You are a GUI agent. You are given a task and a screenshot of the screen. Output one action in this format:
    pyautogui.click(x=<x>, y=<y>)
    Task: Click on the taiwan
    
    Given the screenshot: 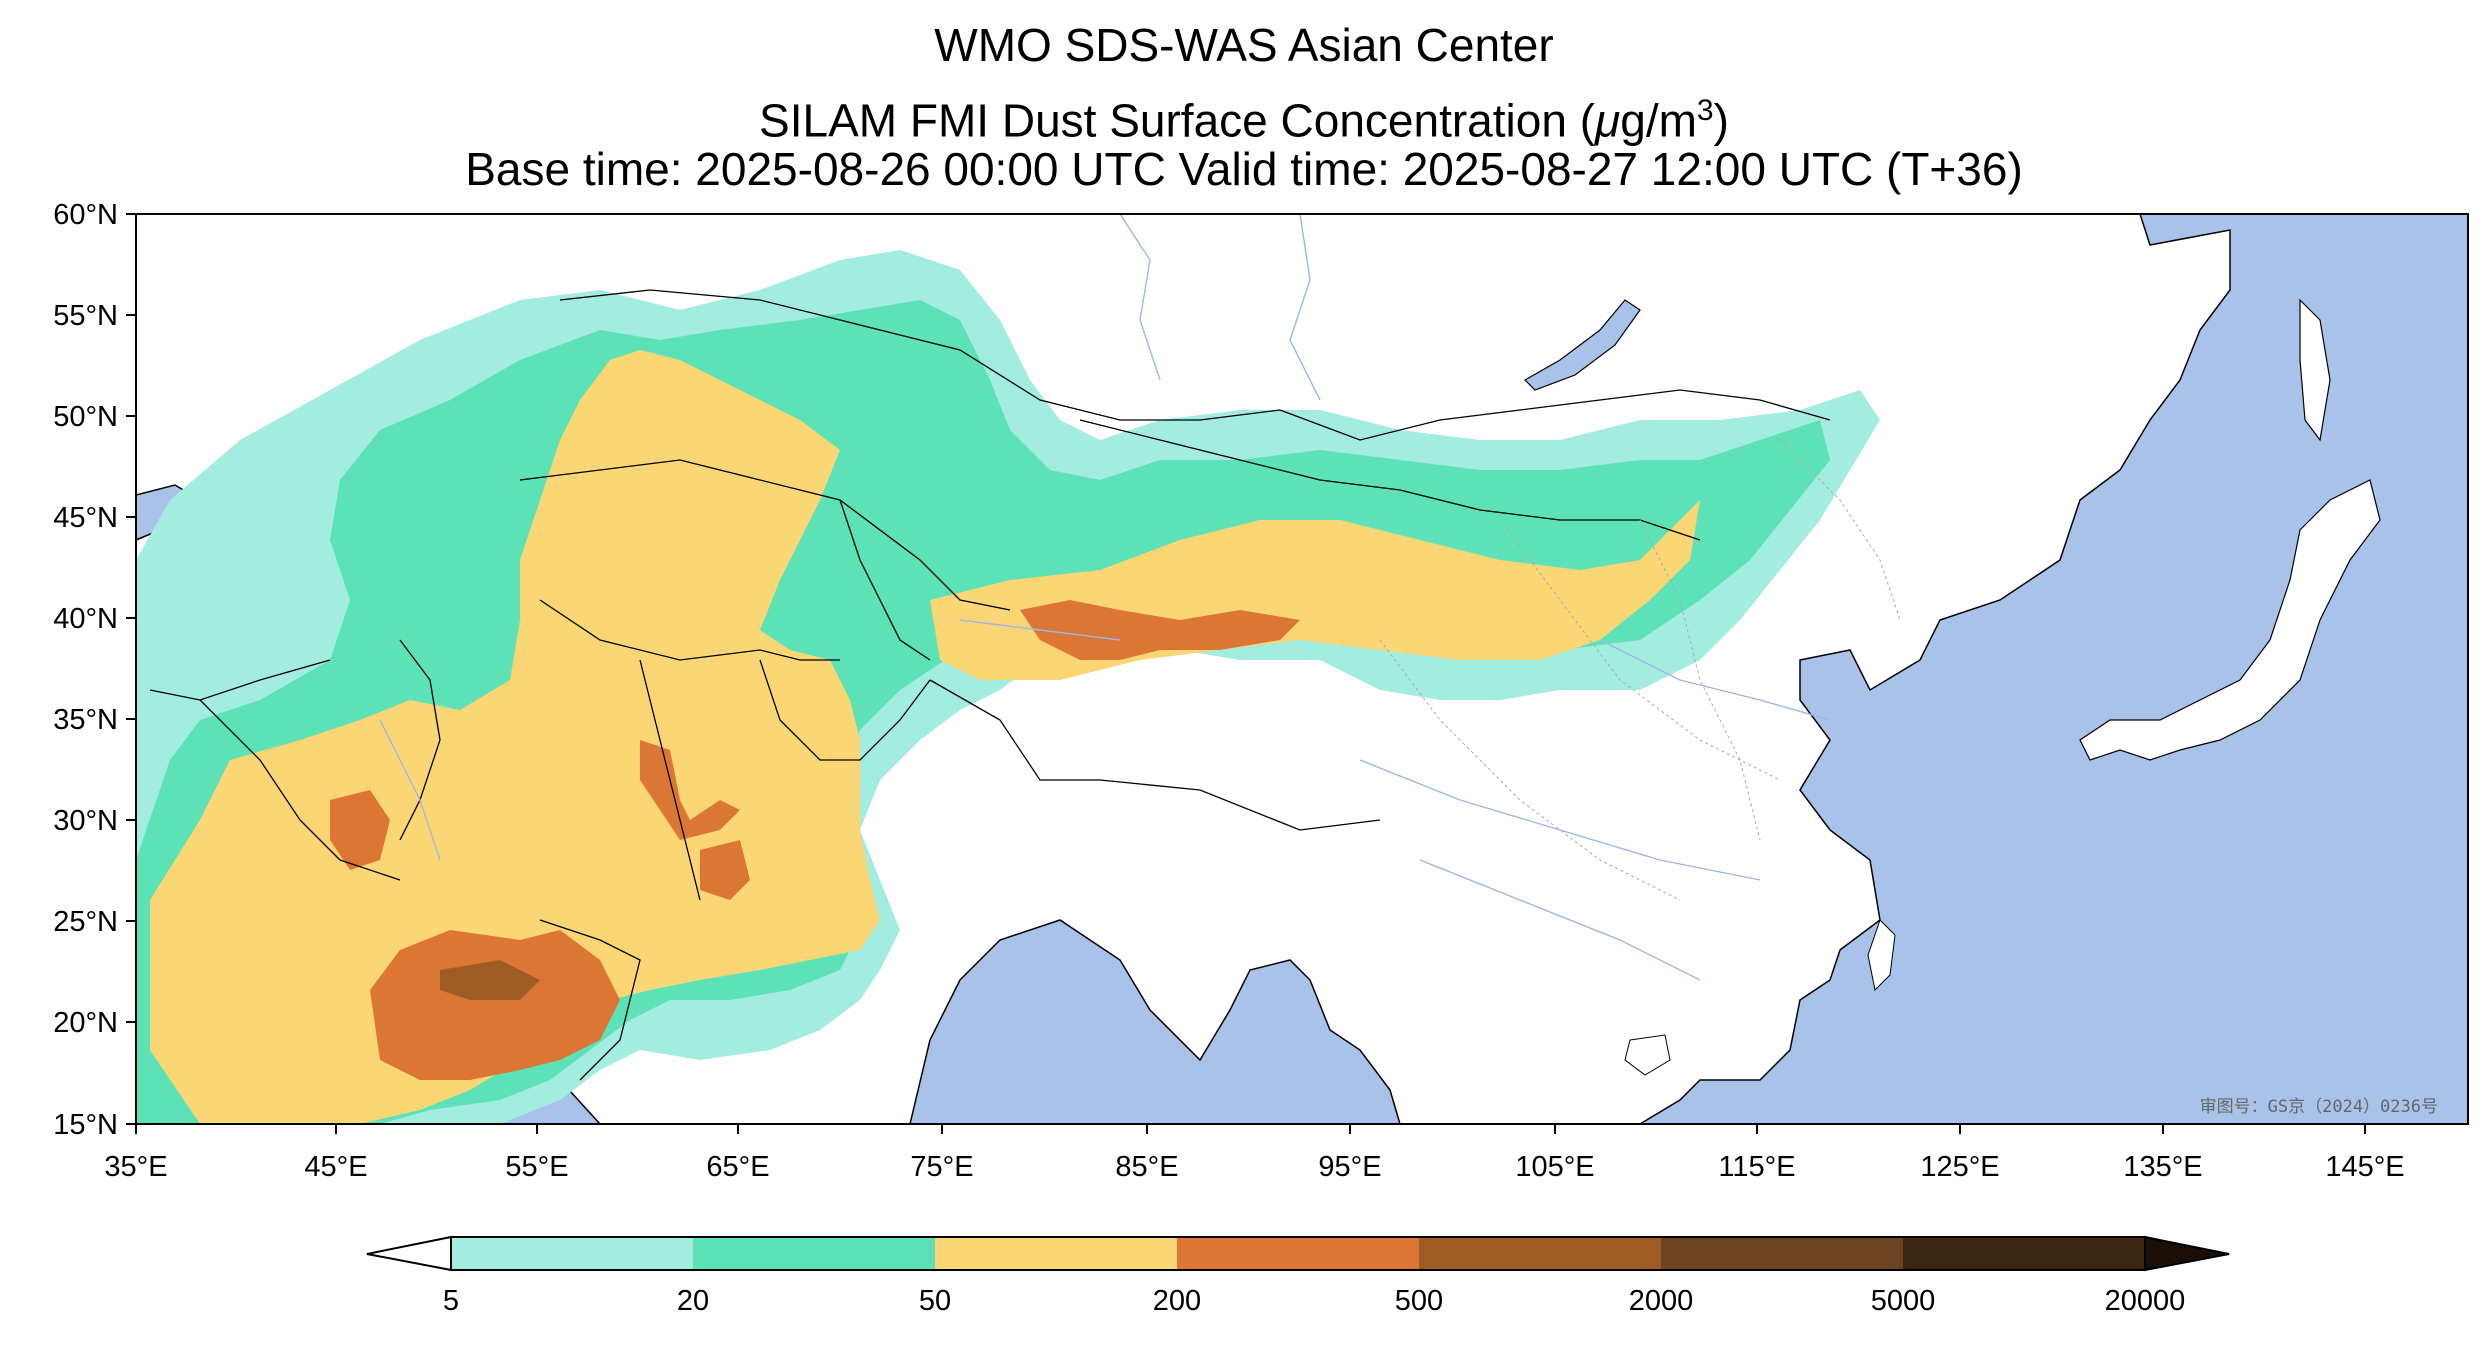 What is the action you would take?
    pyautogui.click(x=1881, y=955)
    